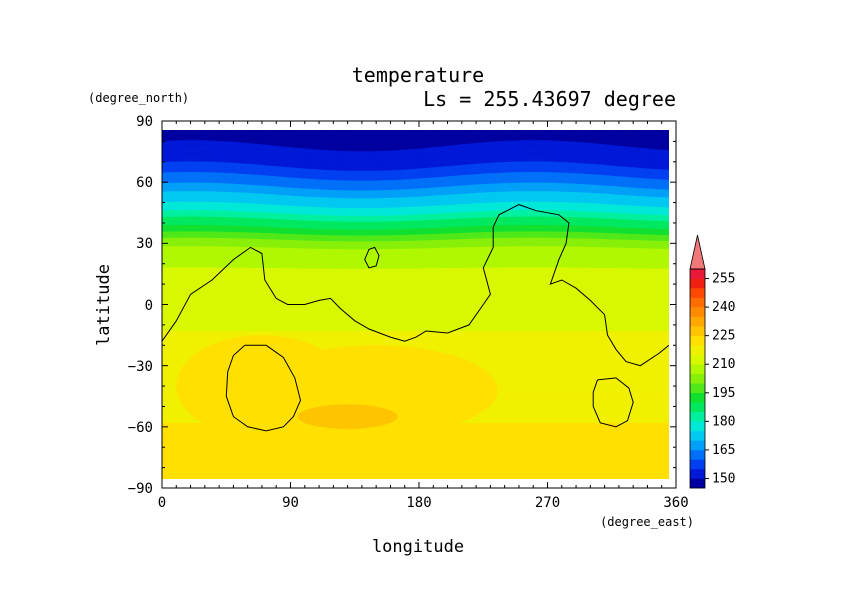 The height and width of the screenshot is (595, 842). I want to click on y-axis-title: latitude, so click(104, 305).